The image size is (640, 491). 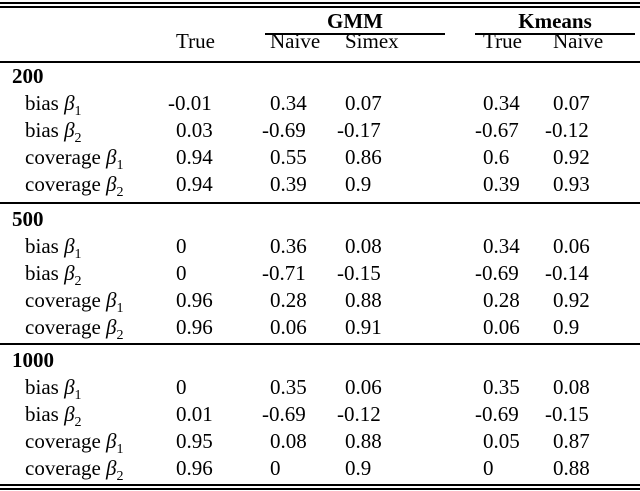 I want to click on top-rule-inner, so click(x=320, y=7).